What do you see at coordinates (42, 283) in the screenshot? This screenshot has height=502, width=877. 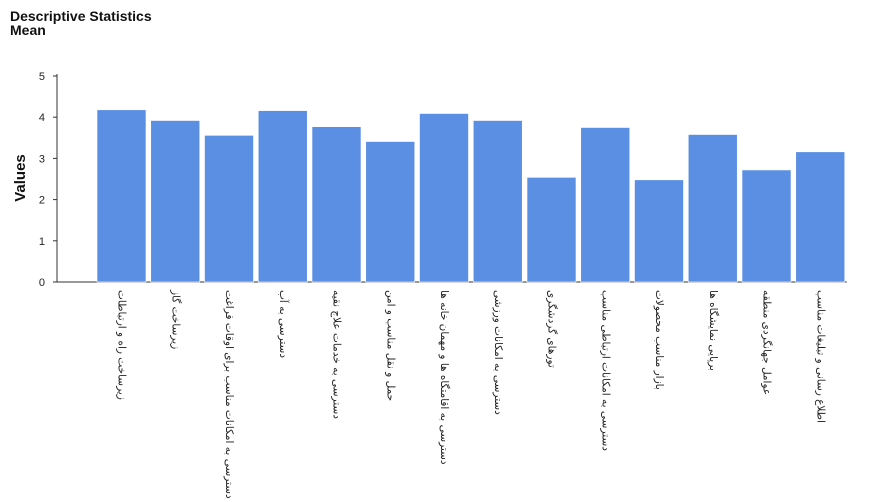 I see `y-tick-label: 0` at bounding box center [42, 283].